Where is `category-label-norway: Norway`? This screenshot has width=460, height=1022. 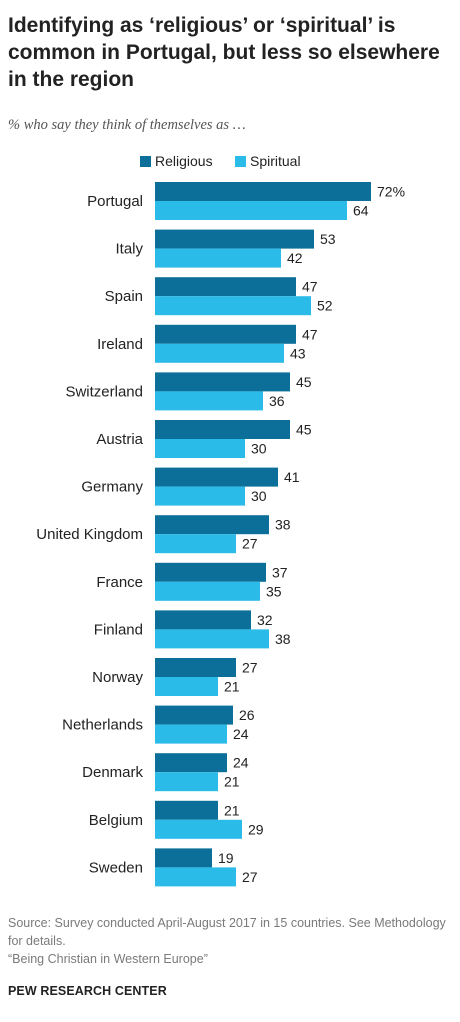 category-label-norway: Norway is located at coordinates (117, 677).